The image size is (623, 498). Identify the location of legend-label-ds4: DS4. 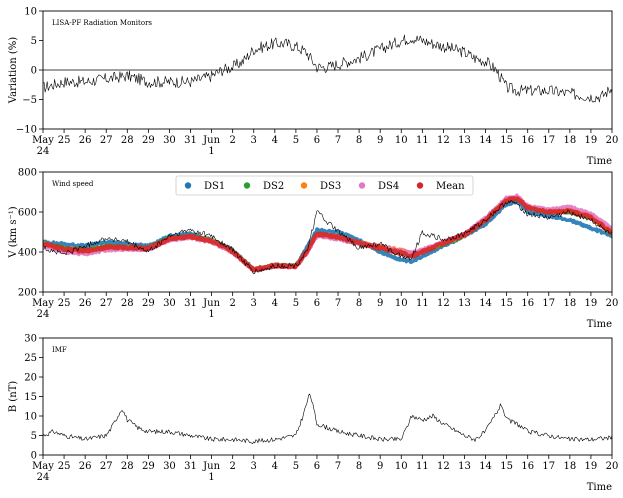
(388, 186).